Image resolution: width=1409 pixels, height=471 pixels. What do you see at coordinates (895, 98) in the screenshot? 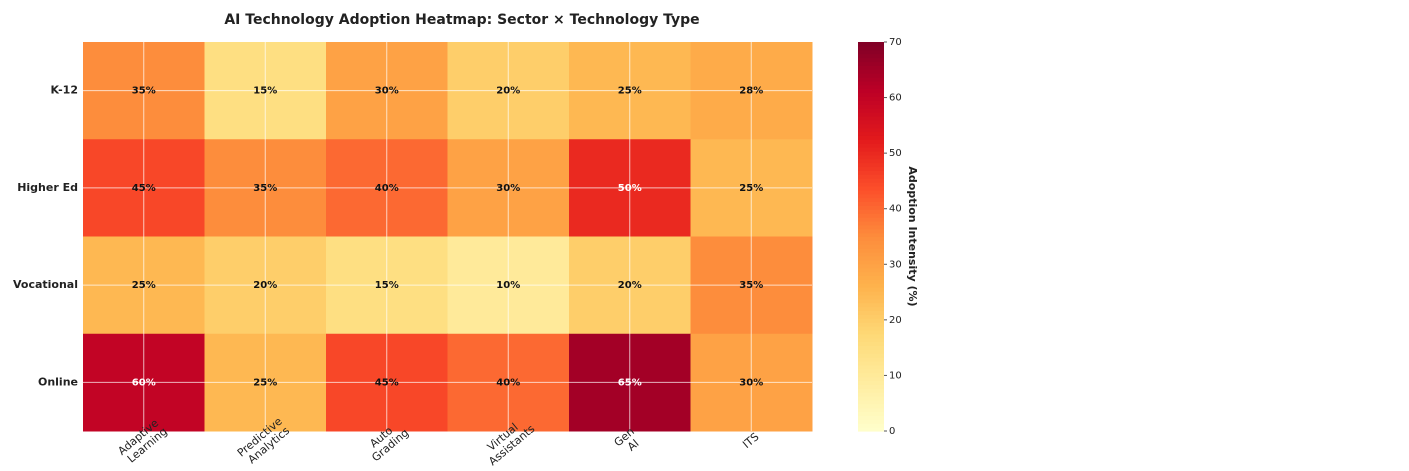
I see `colorbar-tick-label: 60` at bounding box center [895, 98].